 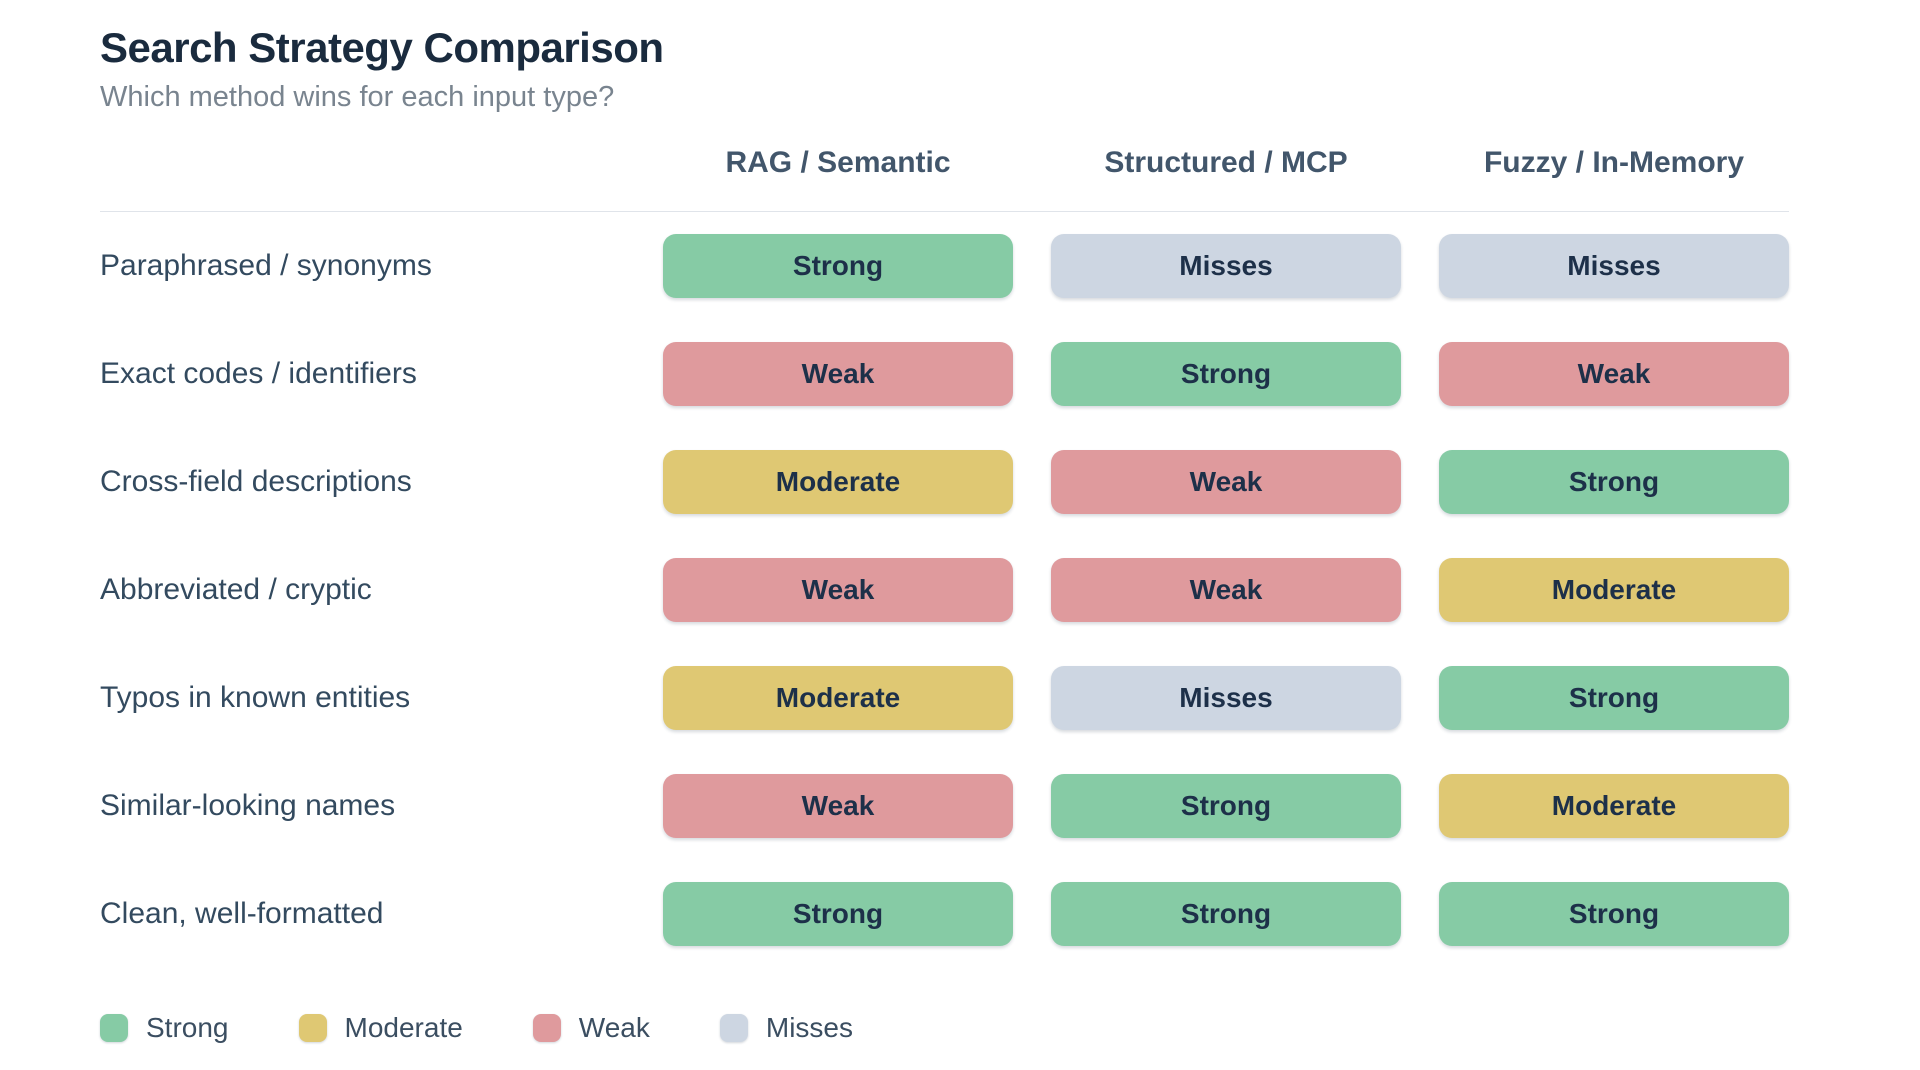 What do you see at coordinates (242, 914) in the screenshot?
I see `row-label: Clean, well-formatted` at bounding box center [242, 914].